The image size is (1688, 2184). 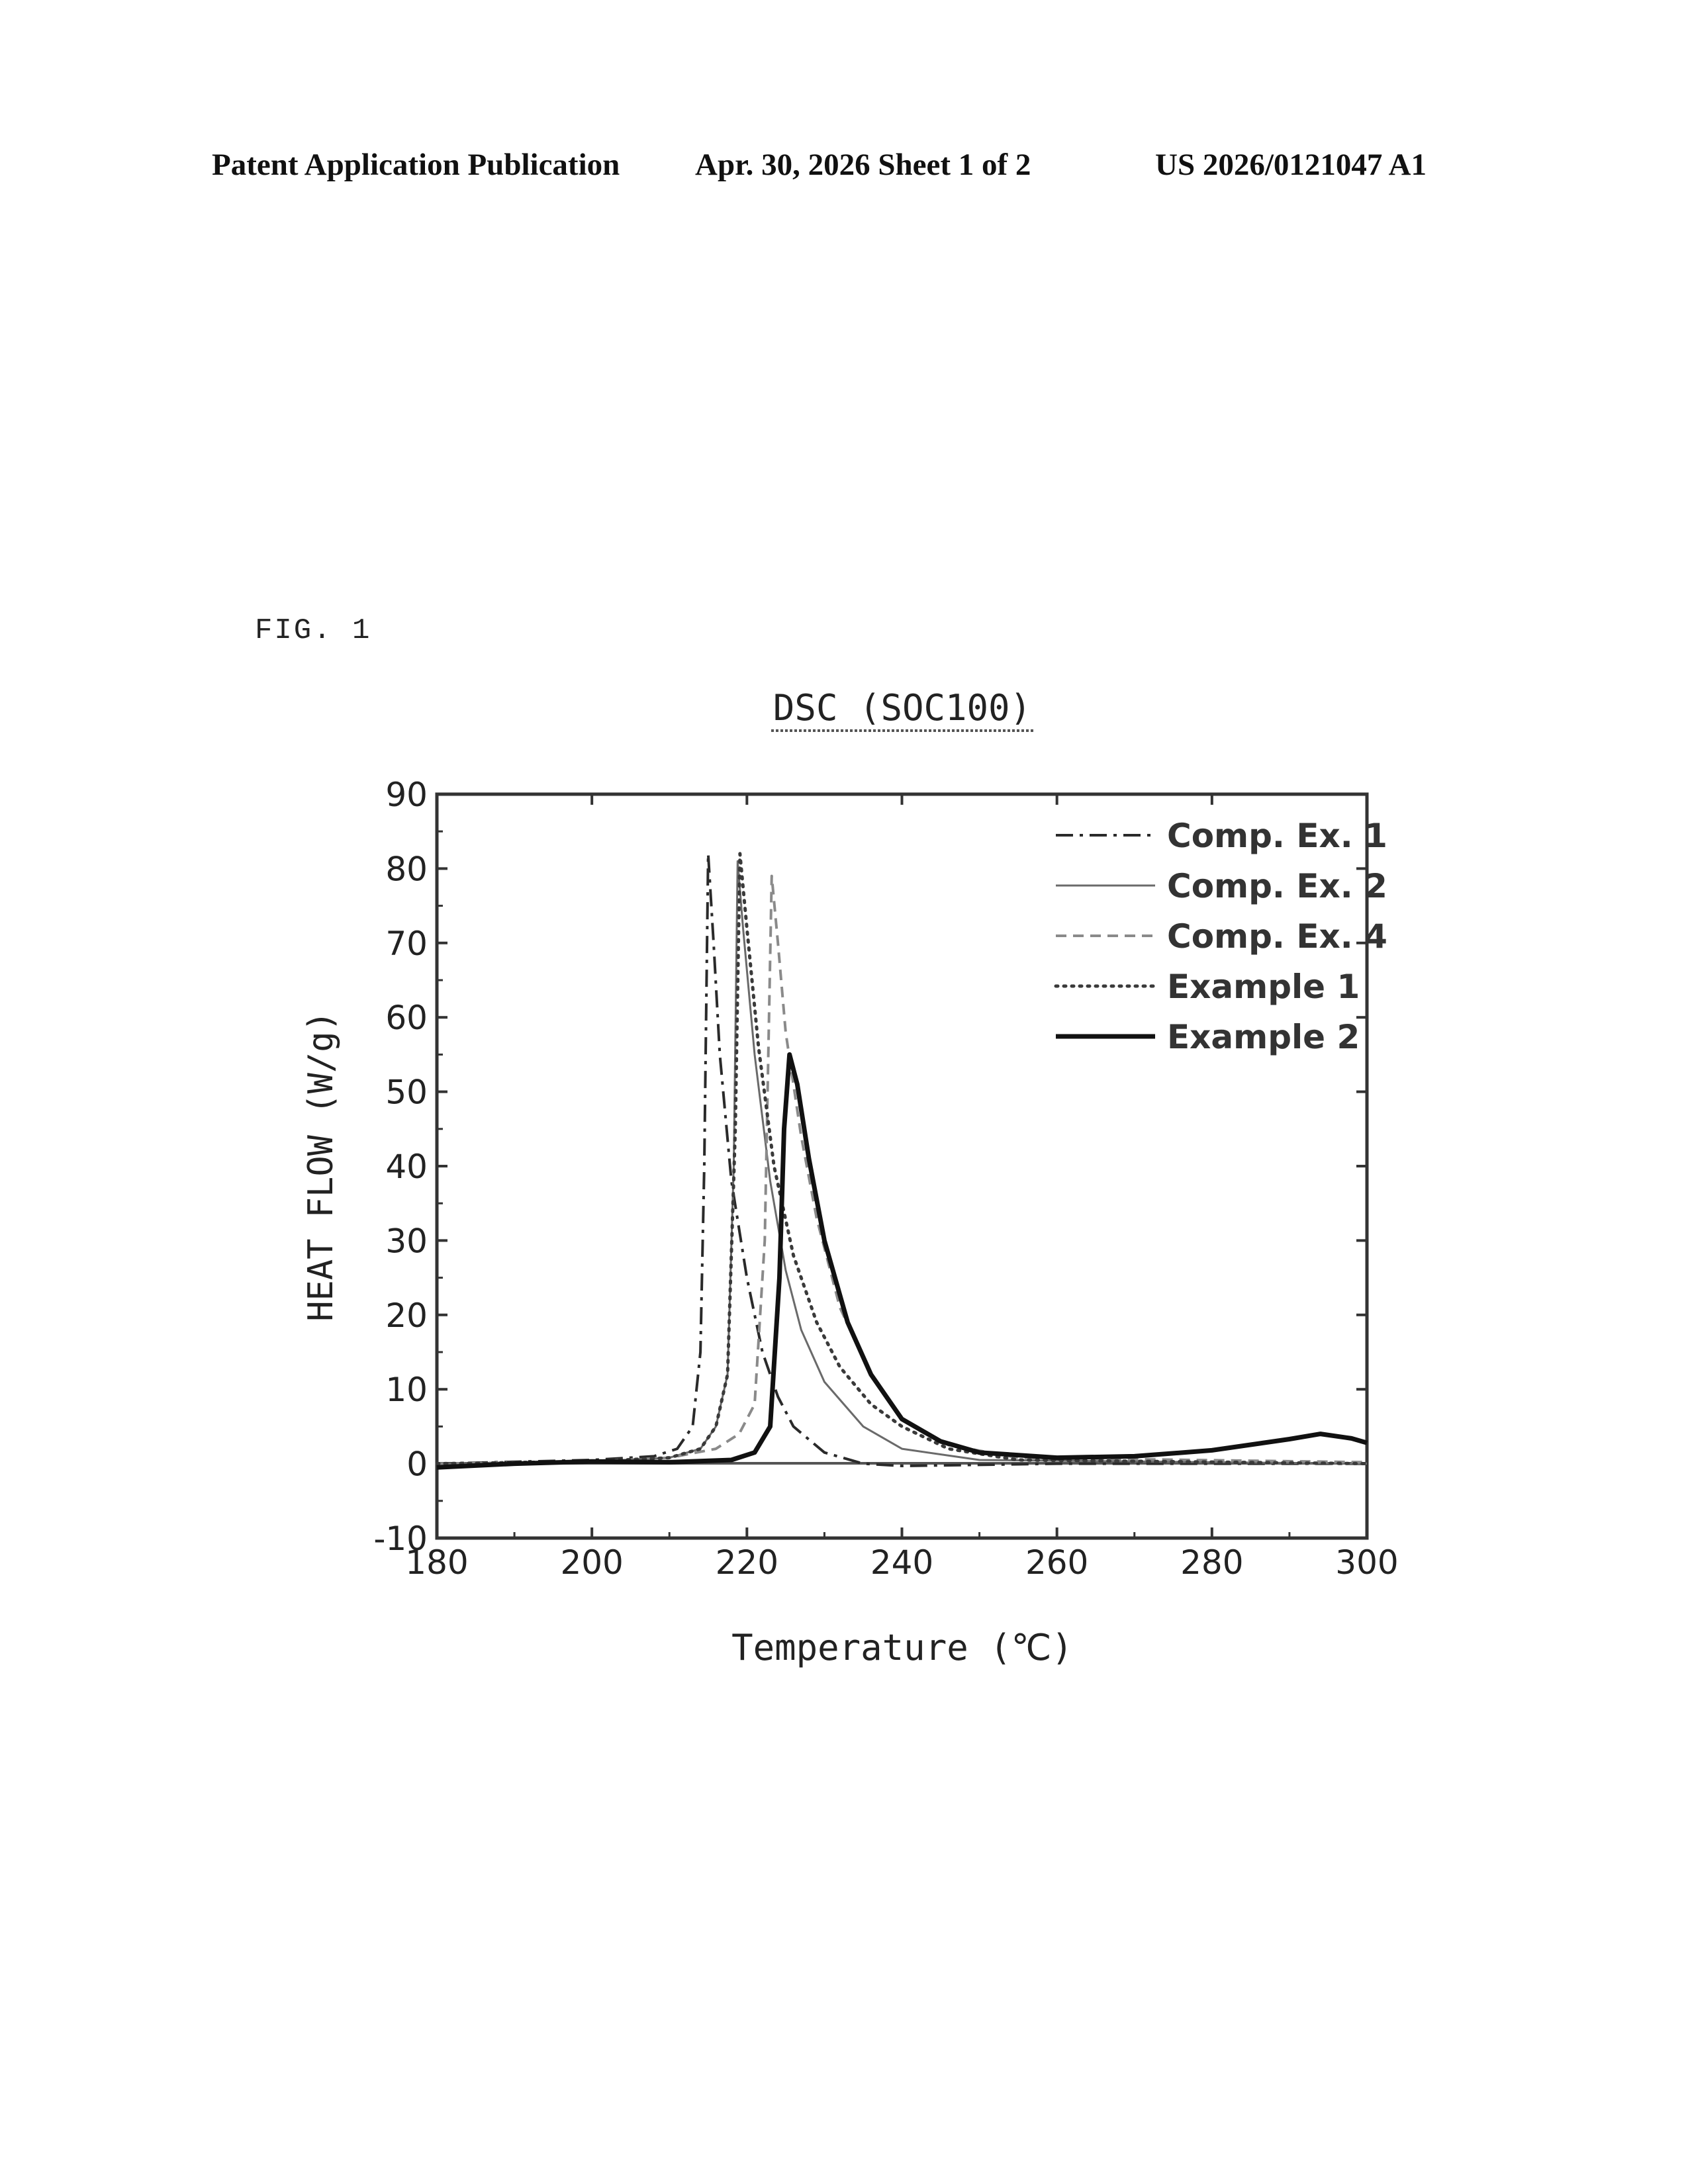 What do you see at coordinates (406, 1316) in the screenshot?
I see `y-tick-label: 20` at bounding box center [406, 1316].